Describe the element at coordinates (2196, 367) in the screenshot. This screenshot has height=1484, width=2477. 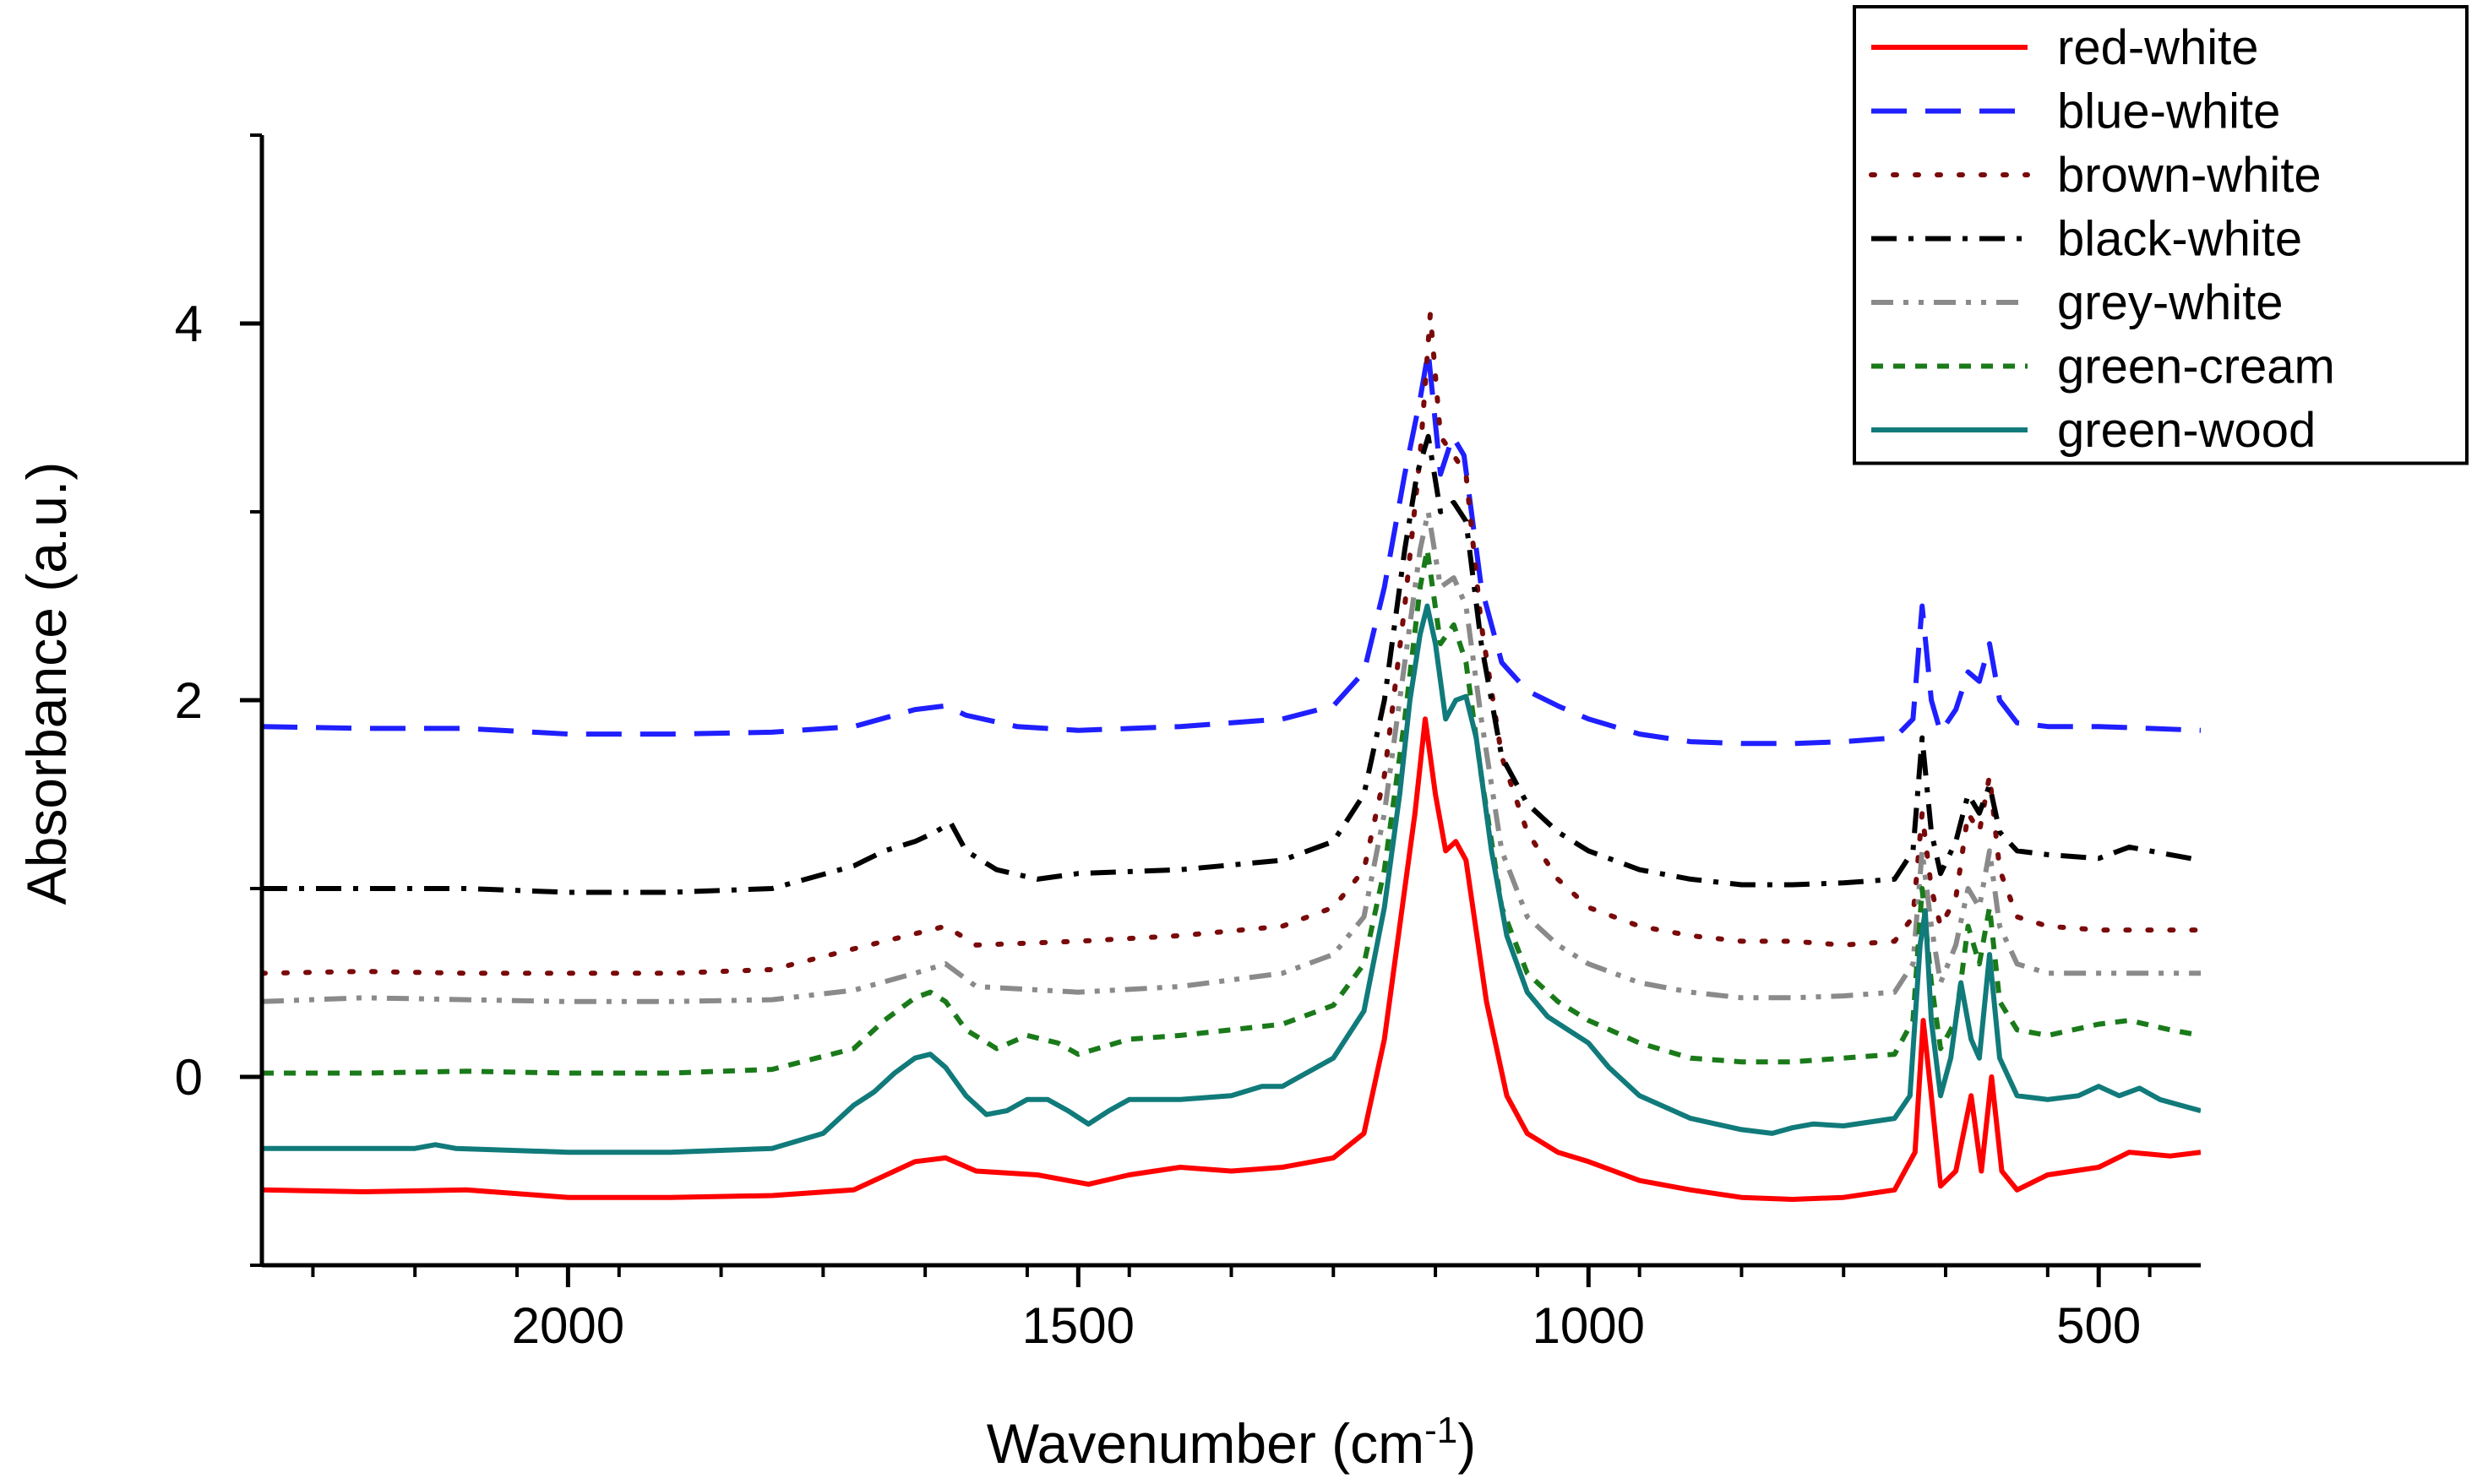
I see `legend-label-green-cream: green-cream` at that location.